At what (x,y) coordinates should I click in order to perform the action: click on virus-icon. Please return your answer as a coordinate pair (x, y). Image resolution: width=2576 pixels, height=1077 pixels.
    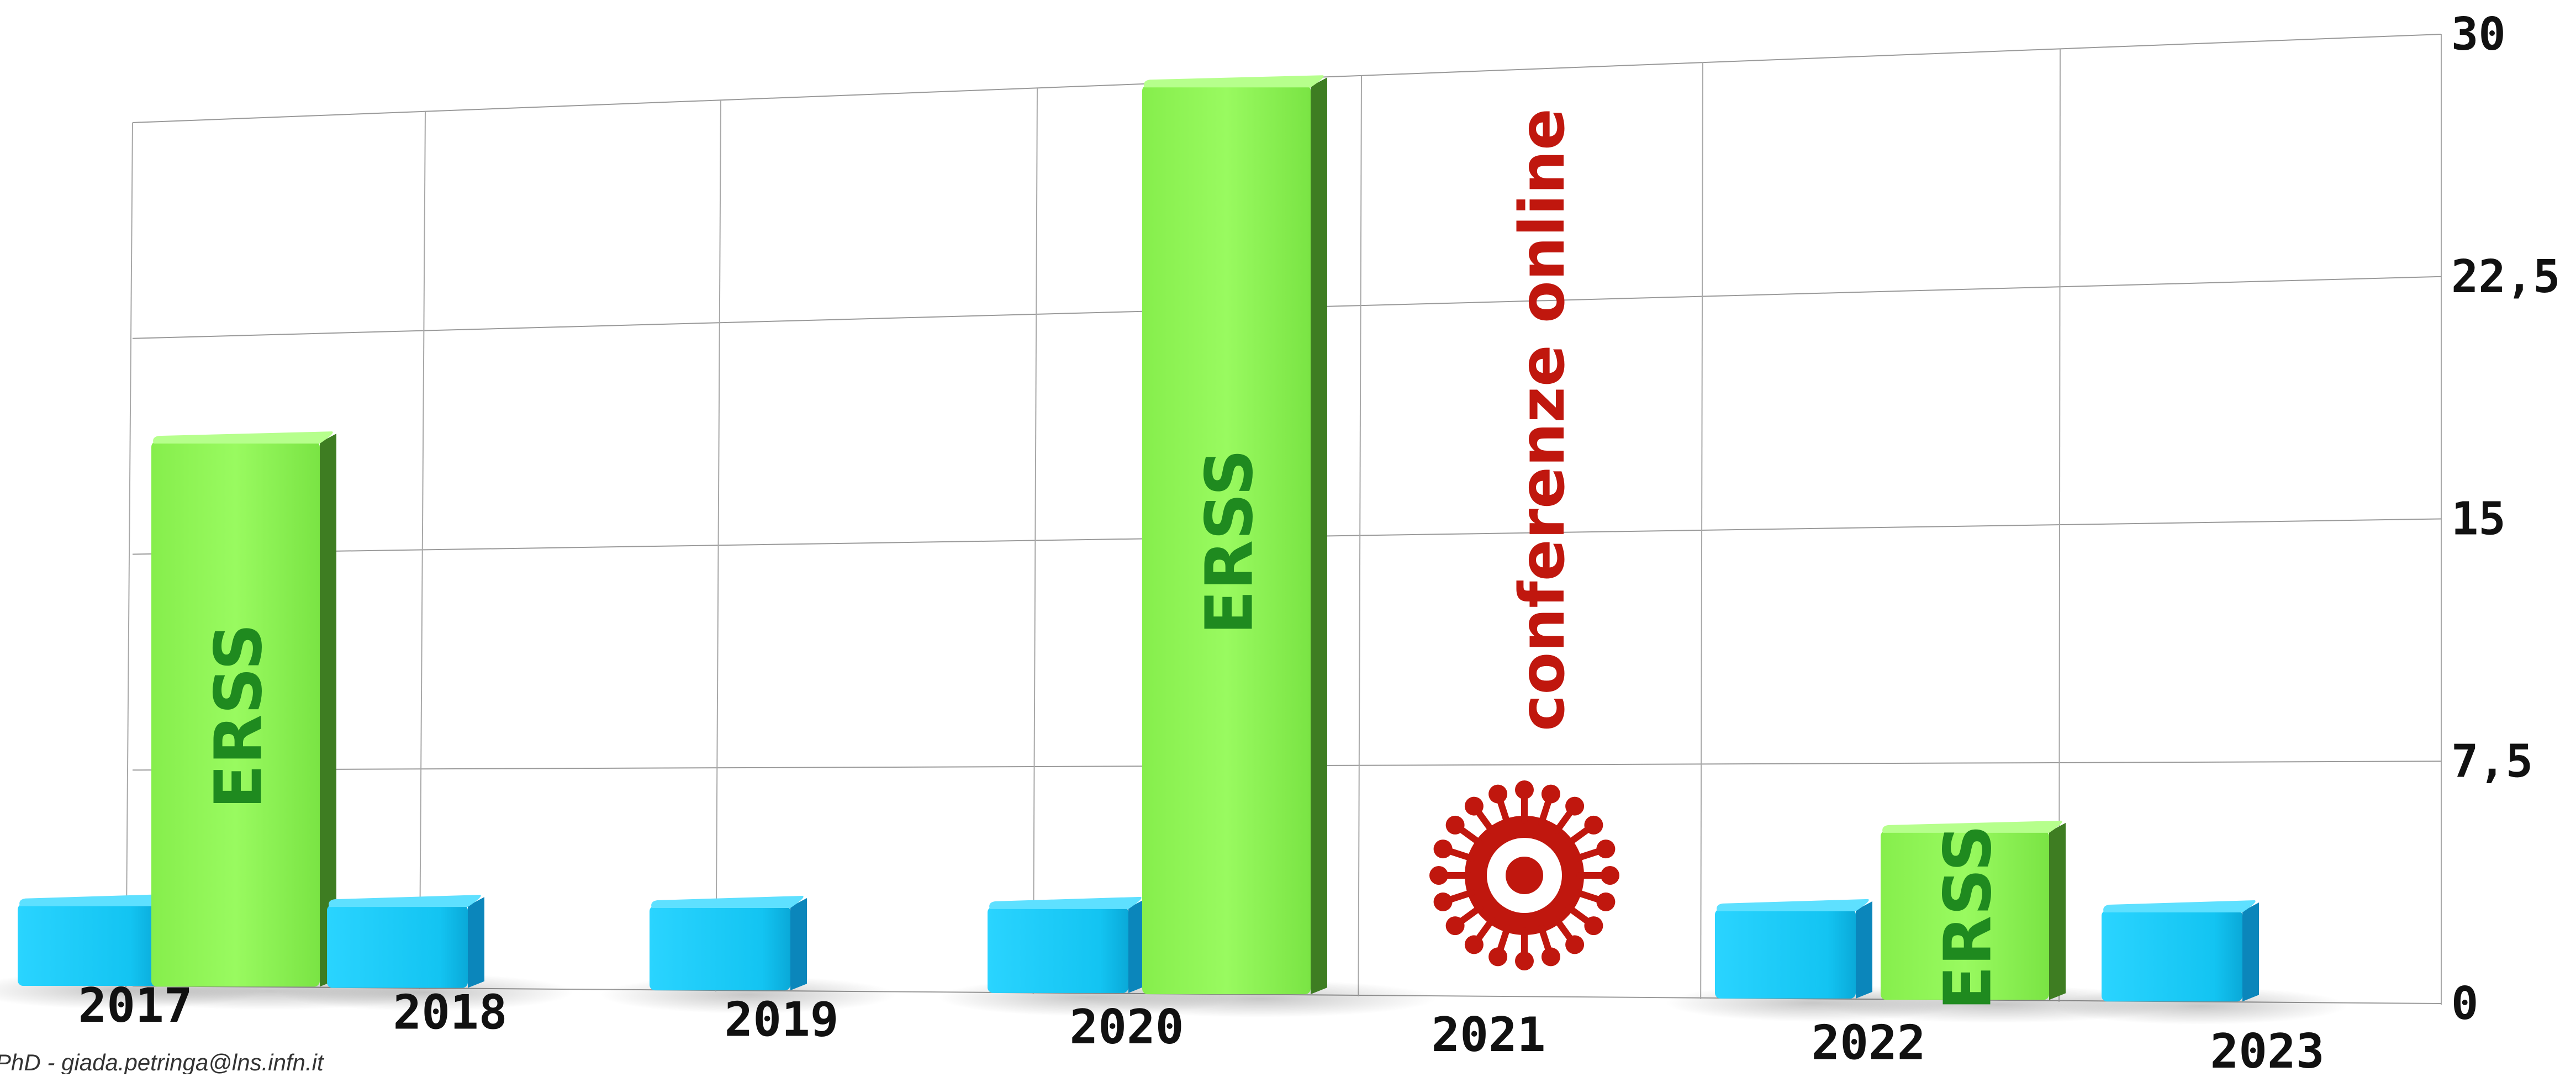
    Looking at the image, I should click on (1524, 875).